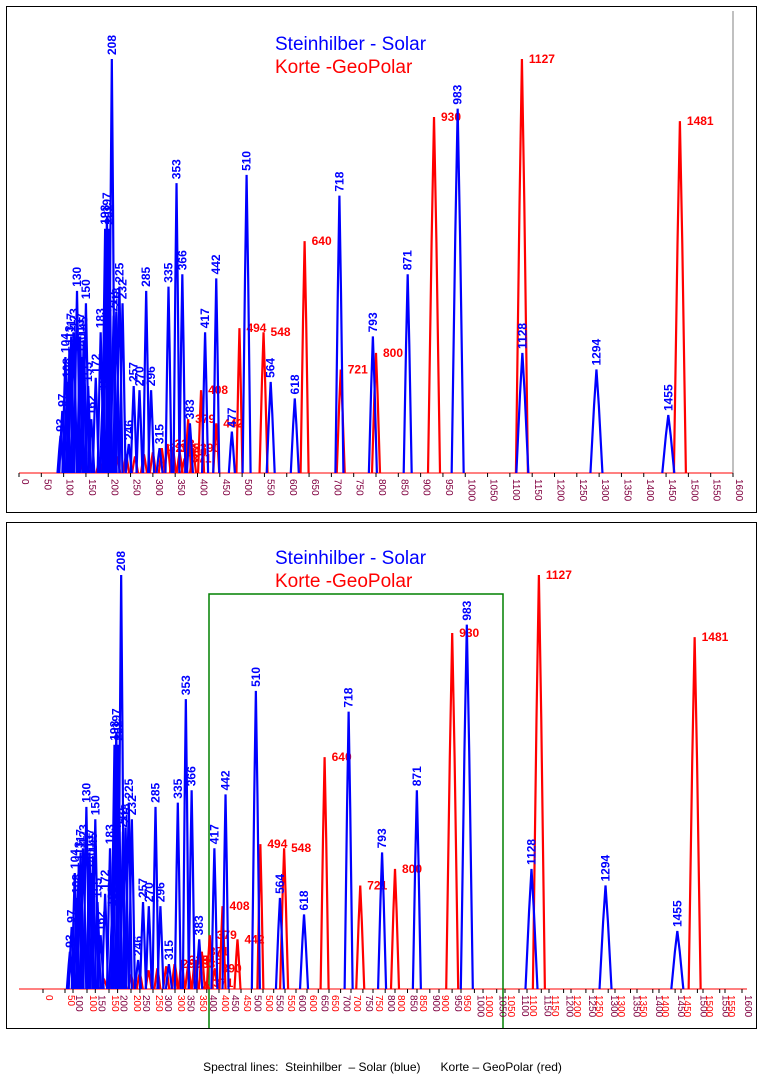 The height and width of the screenshot is (1088, 765). What do you see at coordinates (190, 409) in the screenshot?
I see `solar-peak-label: 383` at bounding box center [190, 409].